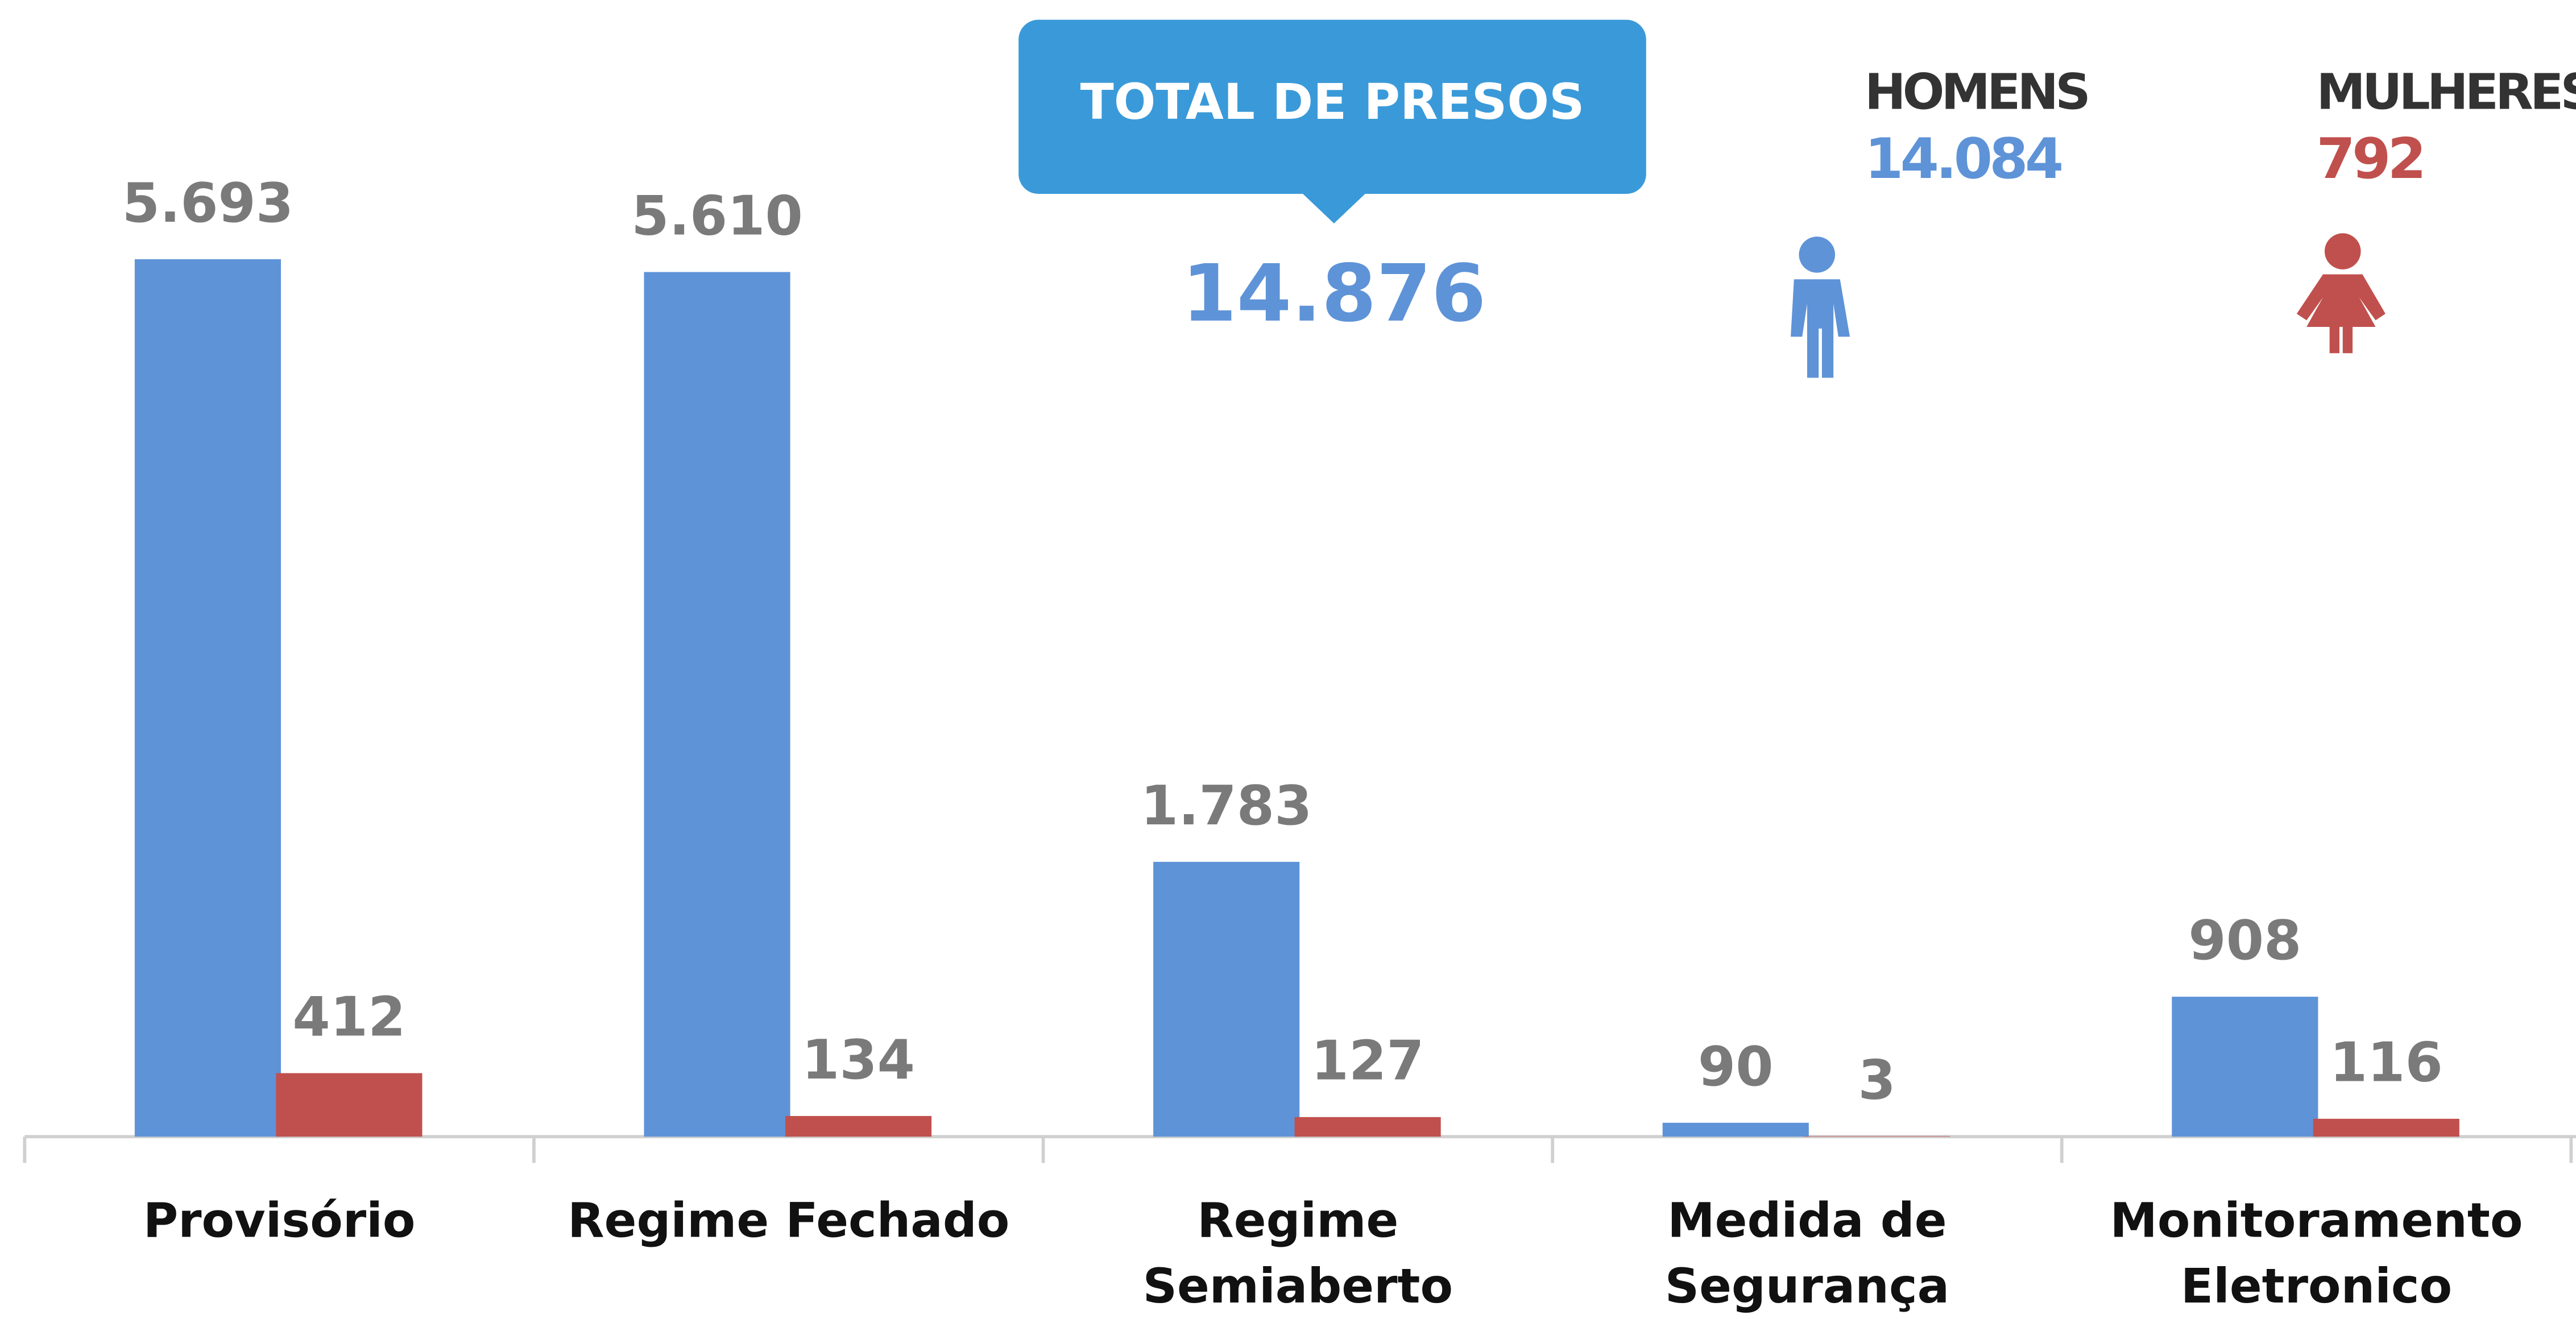  Describe the element at coordinates (2446, 93) in the screenshot. I see `legend-label: MULHERES` at that location.